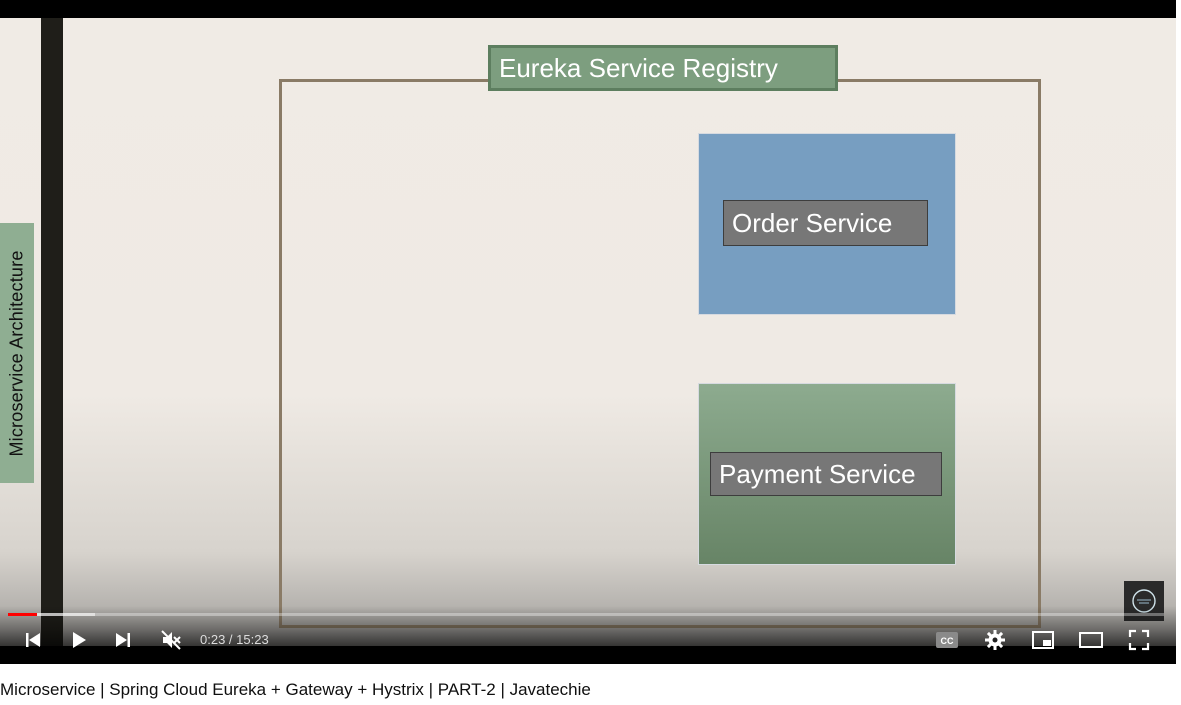 This screenshot has width=1181, height=705. I want to click on theater-mode-icon, so click(1091, 640).